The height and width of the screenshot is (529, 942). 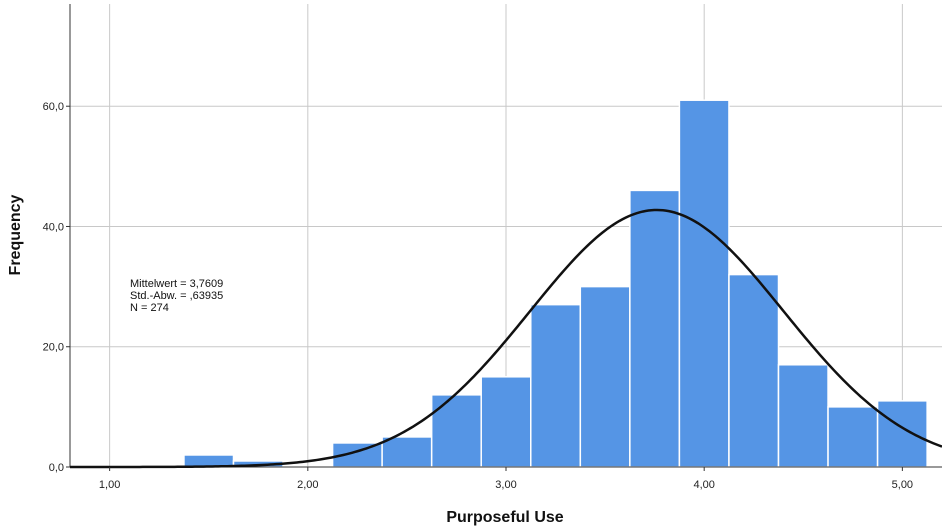 I want to click on stats-mean: Mittelwert = 3,7609, so click(x=176, y=284).